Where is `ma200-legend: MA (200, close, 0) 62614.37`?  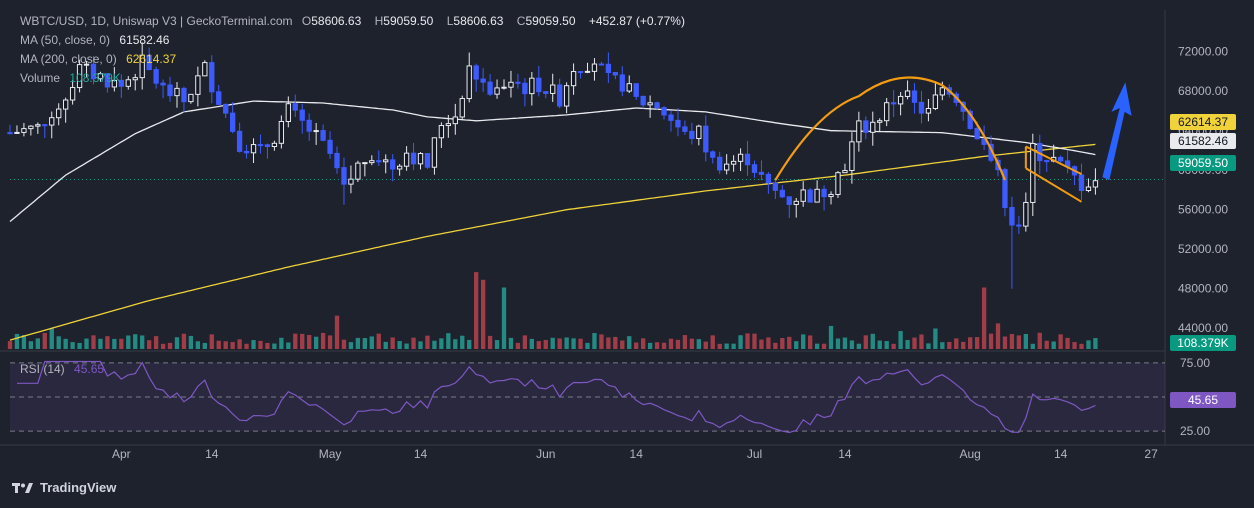
ma200-legend: MA (200, close, 0) 62614.37 is located at coordinates (101, 59).